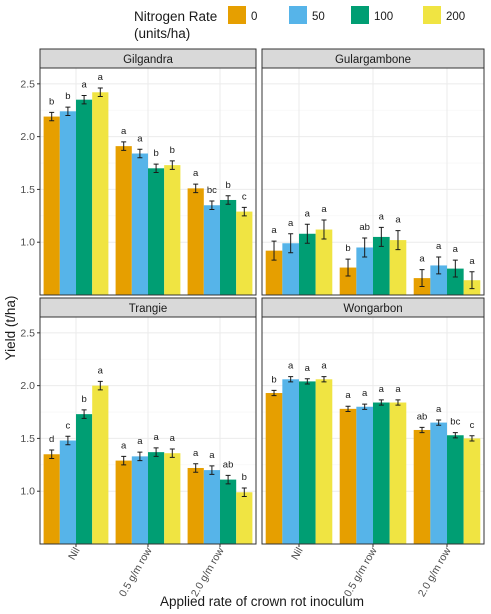  Describe the element at coordinates (383, 17) in the screenshot. I see `legend-label-100: 100` at that location.